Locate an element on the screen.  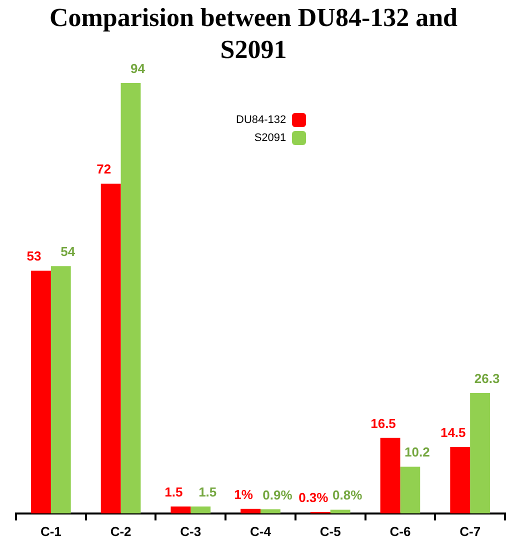
x-tick-label: C-4 is located at coordinates (261, 531).